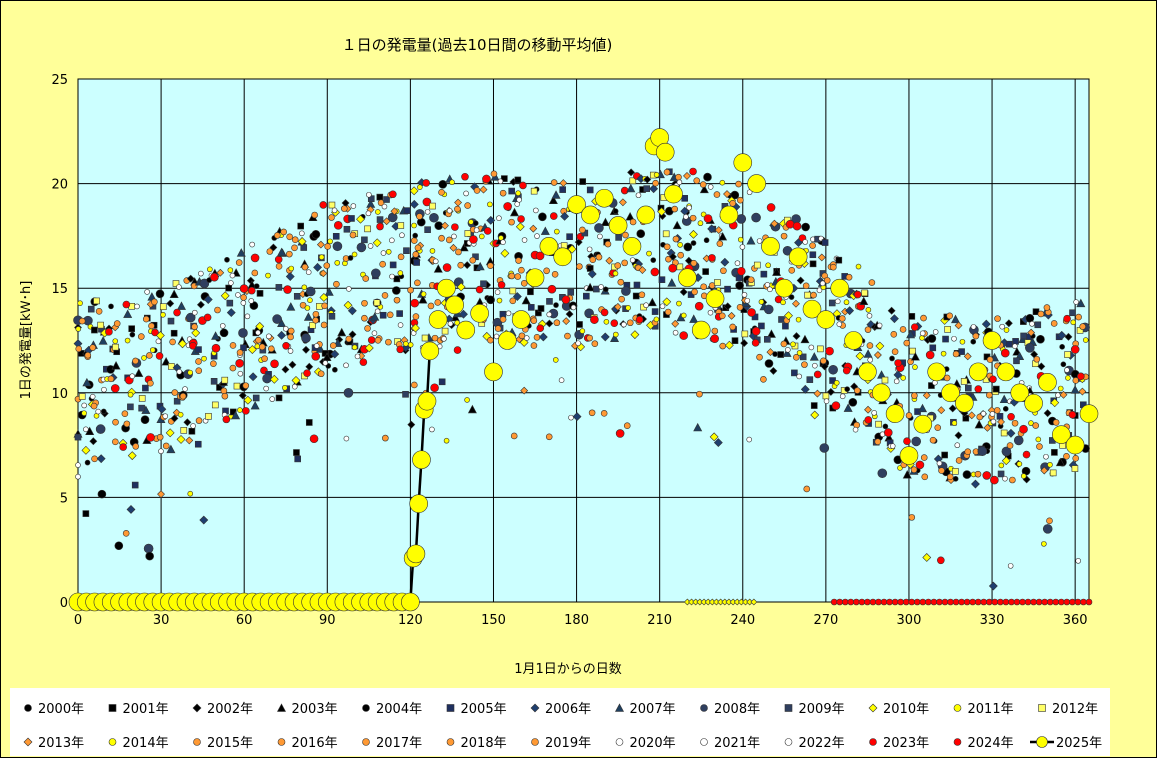 The image size is (1157, 758). What do you see at coordinates (327, 620) in the screenshot?
I see `x-tick-label: 90` at bounding box center [327, 620].